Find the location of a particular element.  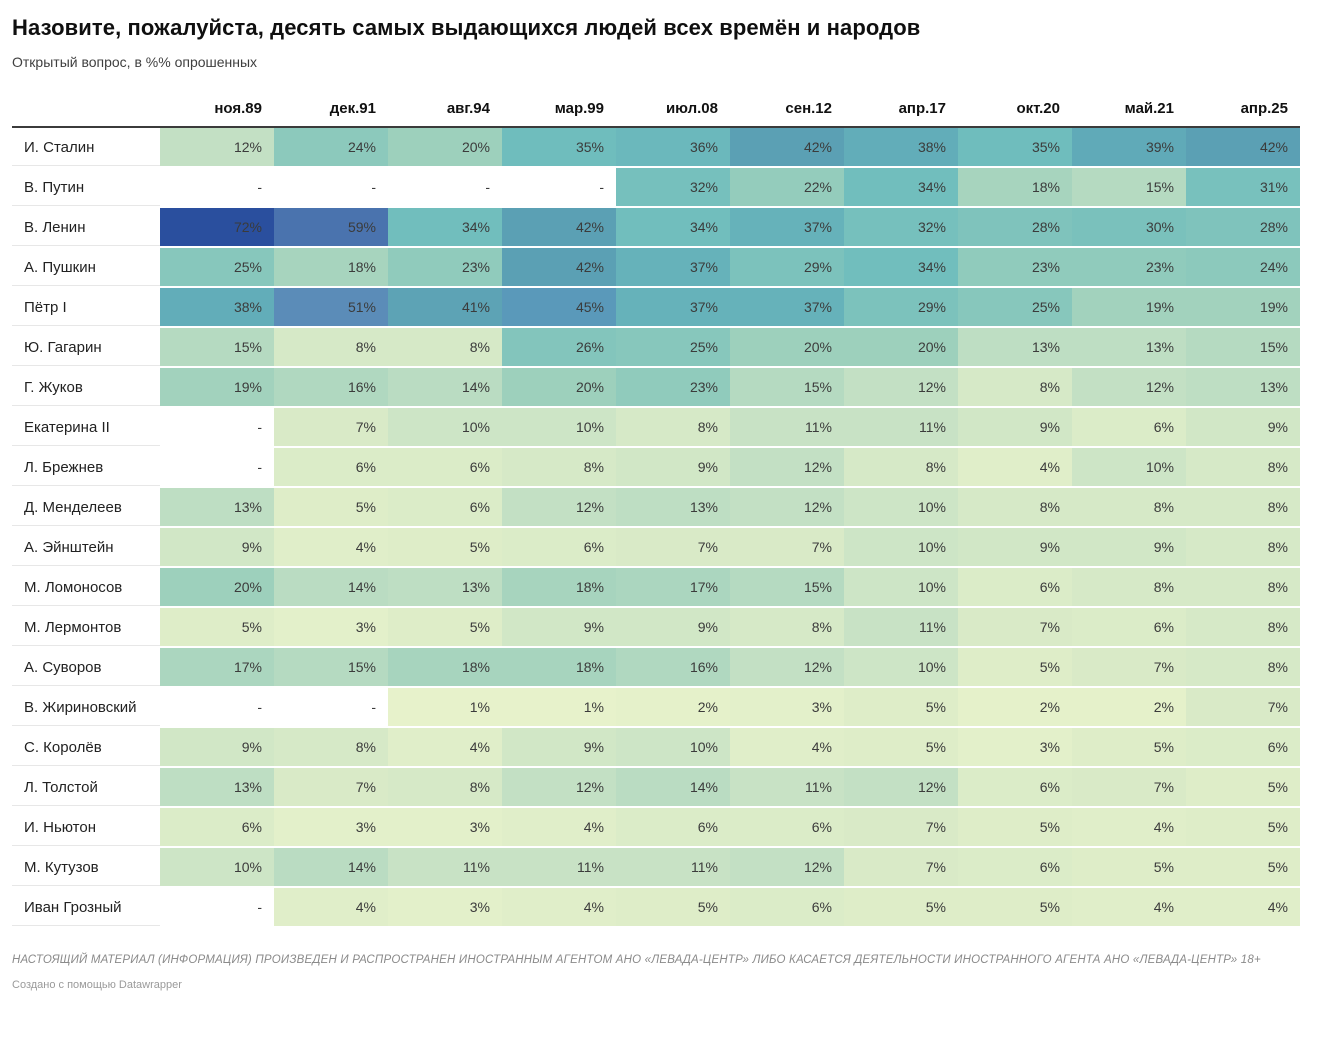

heatmap-cell: 34% is located at coordinates (445, 228).